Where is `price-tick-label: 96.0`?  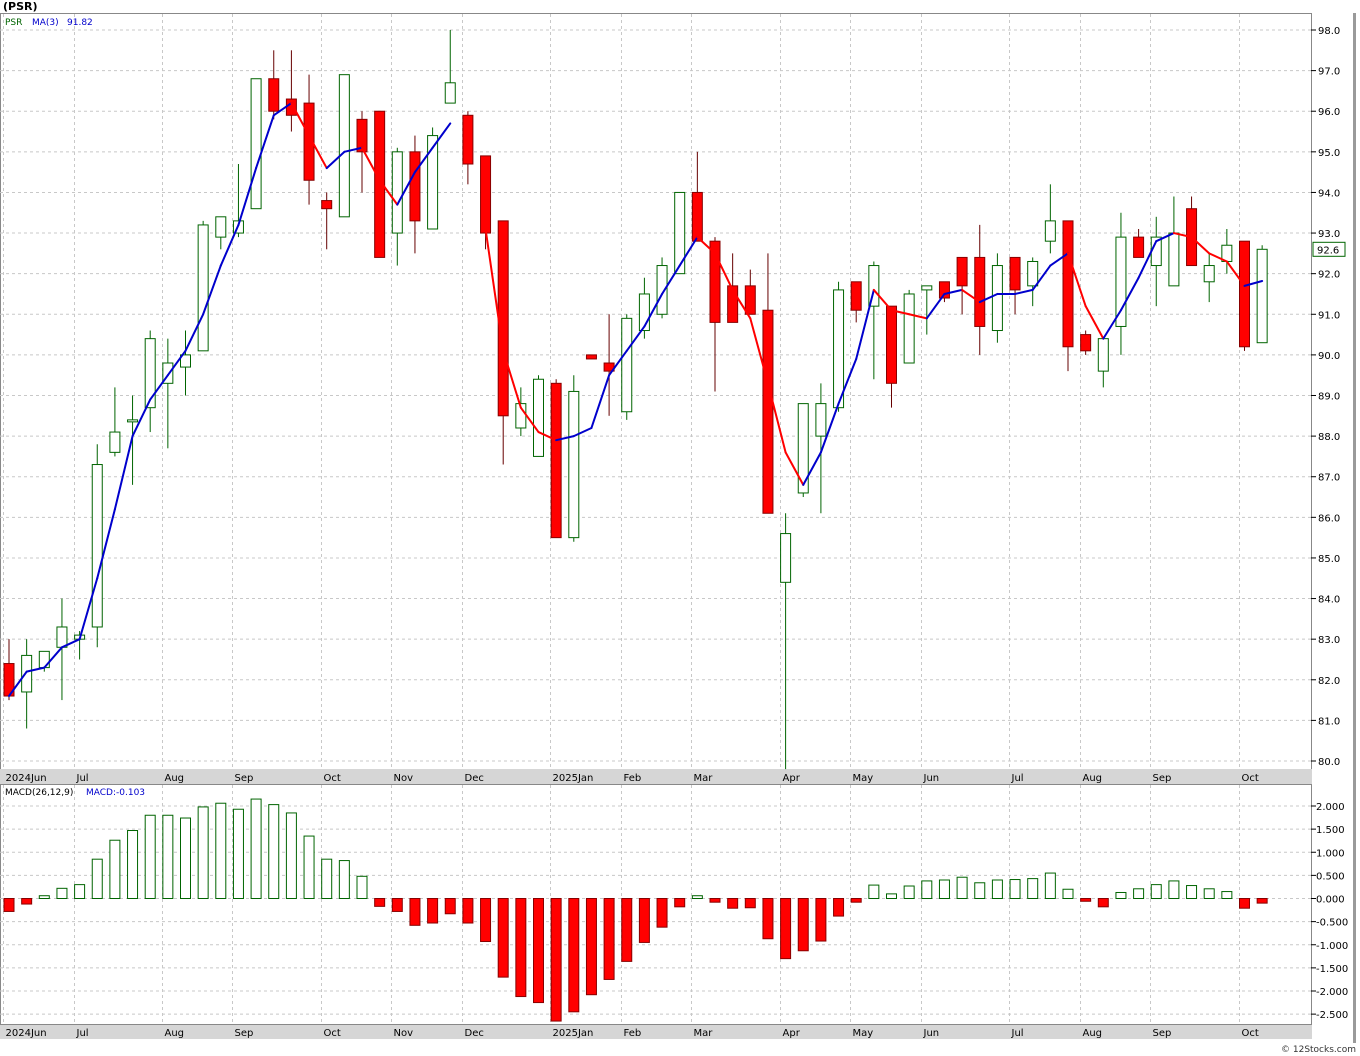
price-tick-label: 96.0 is located at coordinates (1329, 112).